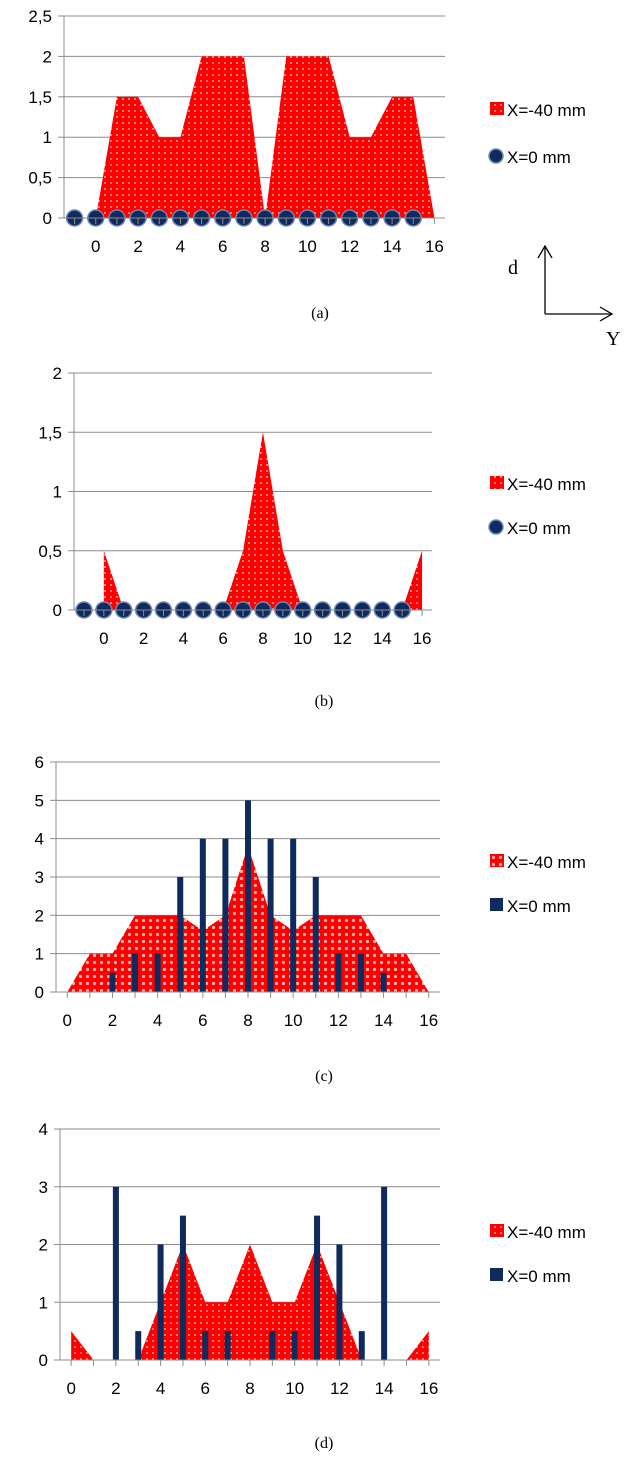 Image resolution: width=636 pixels, height=1471 pixels. Describe the element at coordinates (39, 800) in the screenshot. I see `y-tick-label: 5` at that location.